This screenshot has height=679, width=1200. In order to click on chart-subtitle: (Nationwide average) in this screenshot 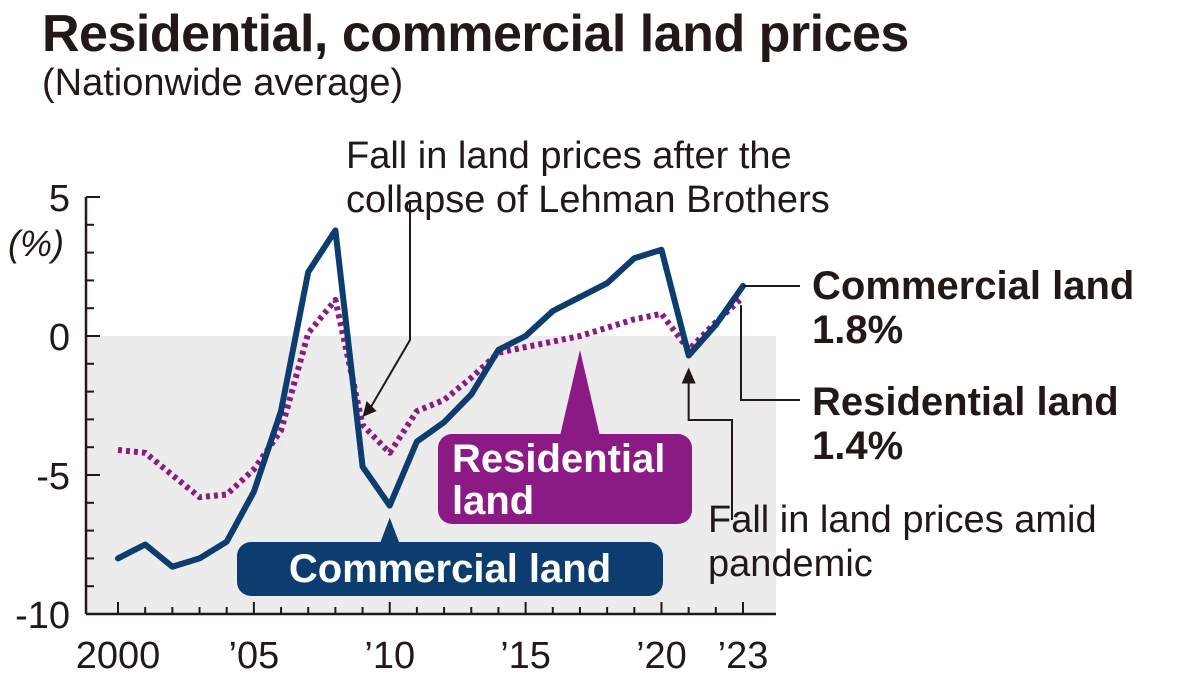, I will do `click(223, 83)`.